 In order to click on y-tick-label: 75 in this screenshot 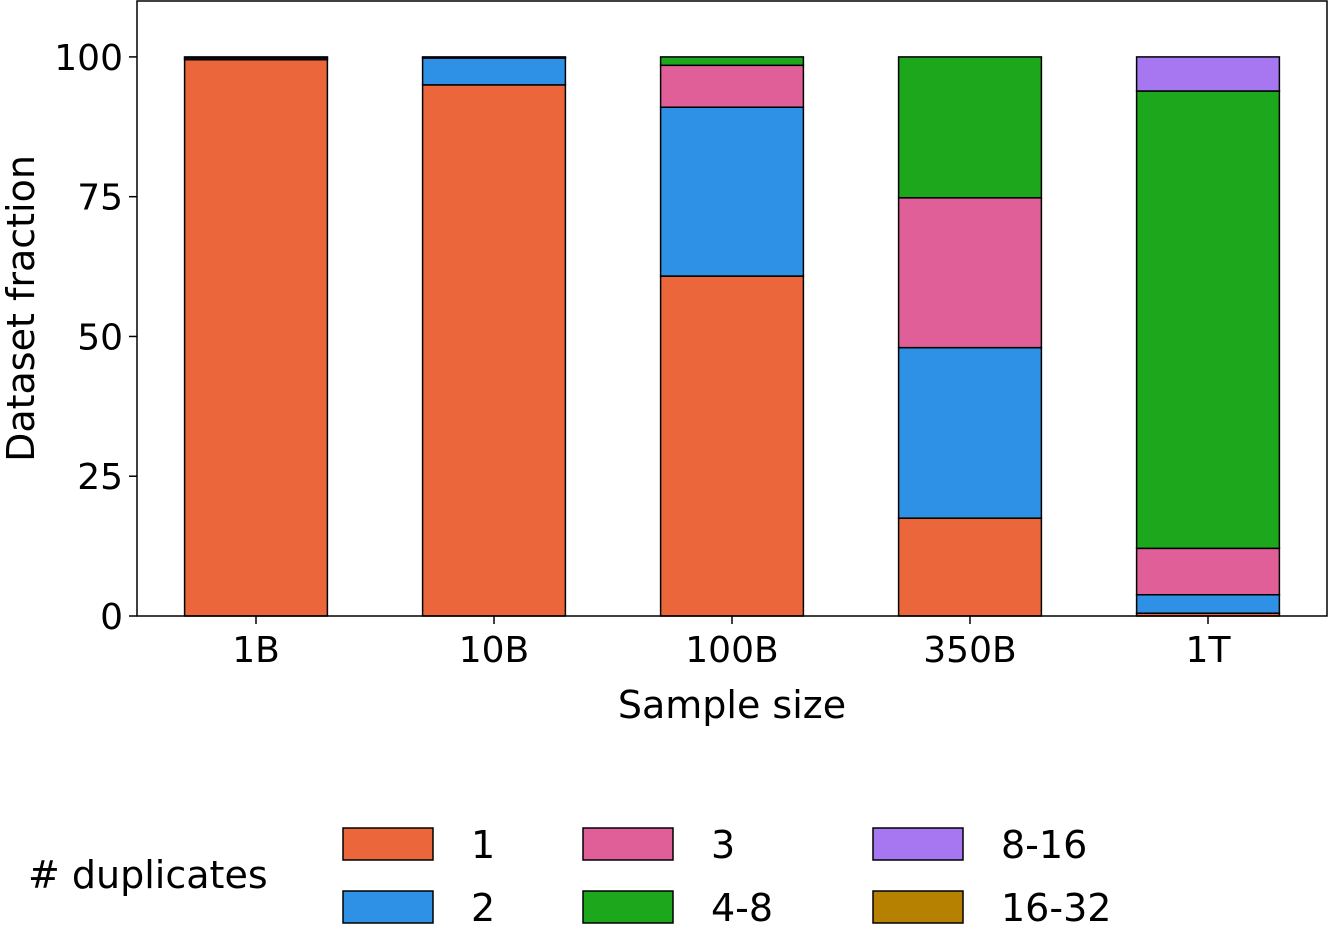, I will do `click(100, 198)`.